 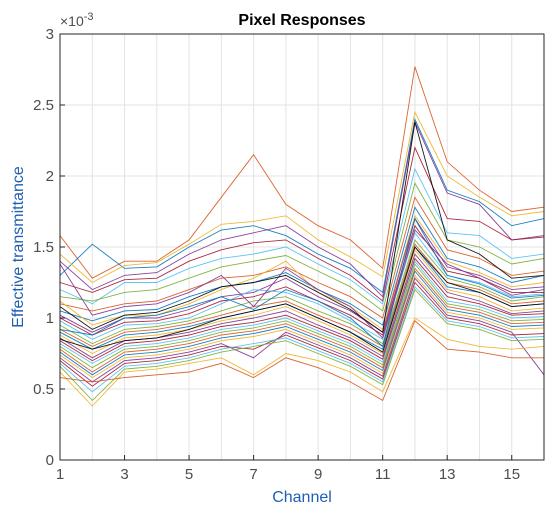 I want to click on x-tick-label: 15, so click(x=511, y=474).